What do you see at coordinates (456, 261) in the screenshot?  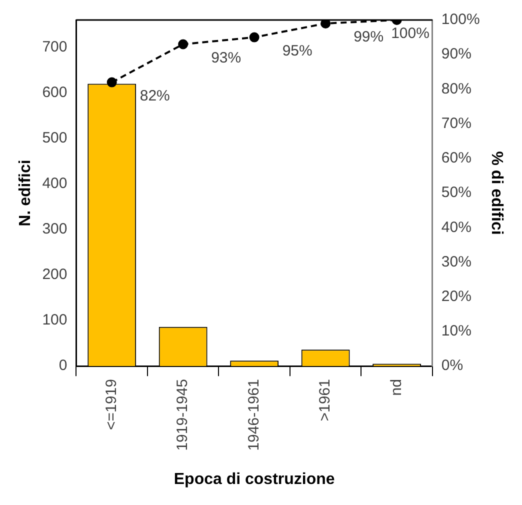 I see `y2-tick-label: 30%` at bounding box center [456, 261].